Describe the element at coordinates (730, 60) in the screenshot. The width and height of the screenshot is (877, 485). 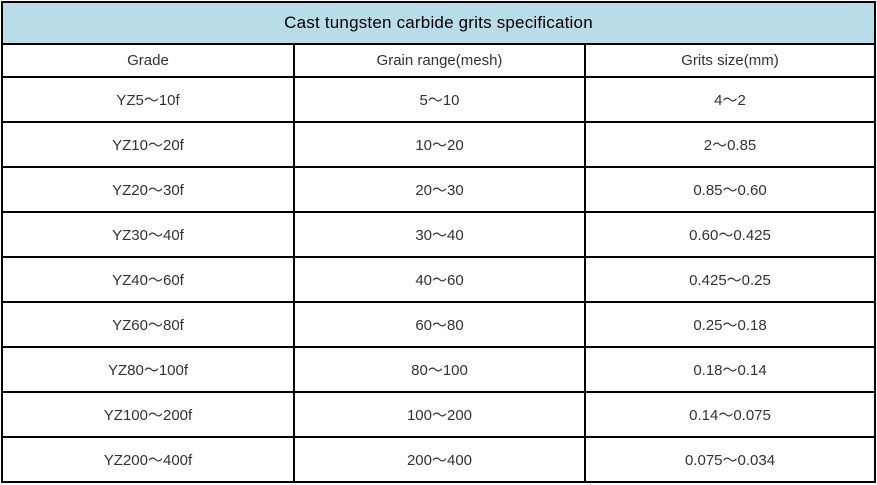
I see `column-header-grits-size: Grits size(mm)` at that location.